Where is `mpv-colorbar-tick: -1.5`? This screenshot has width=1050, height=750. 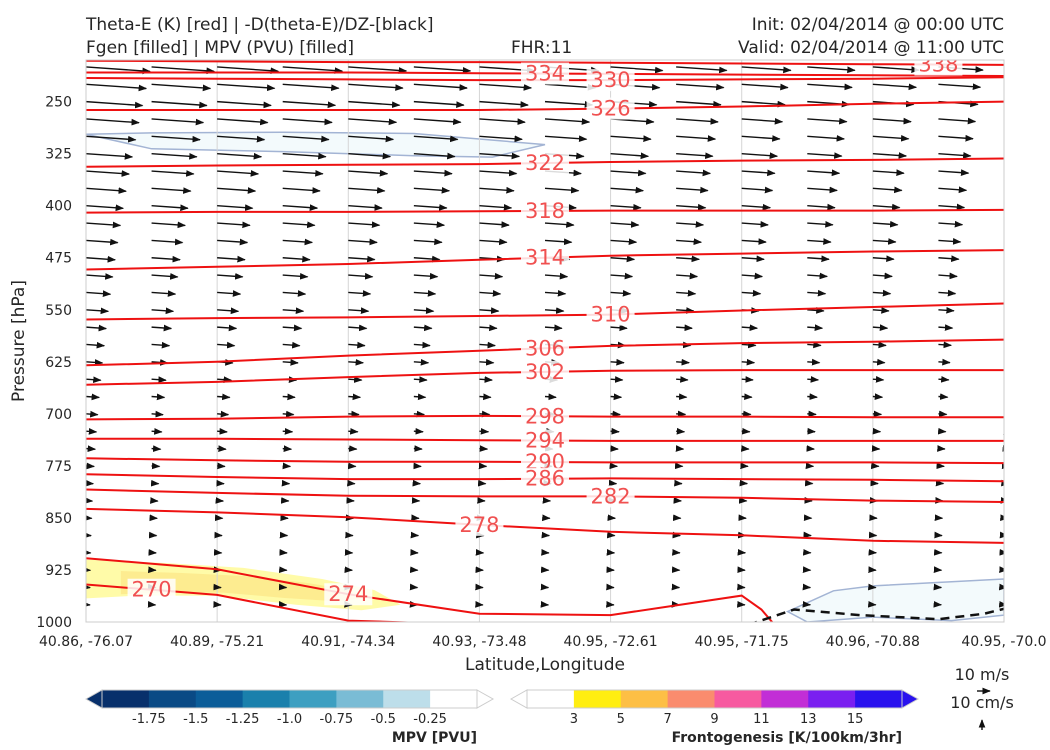 mpv-colorbar-tick: -1.5 is located at coordinates (195, 719).